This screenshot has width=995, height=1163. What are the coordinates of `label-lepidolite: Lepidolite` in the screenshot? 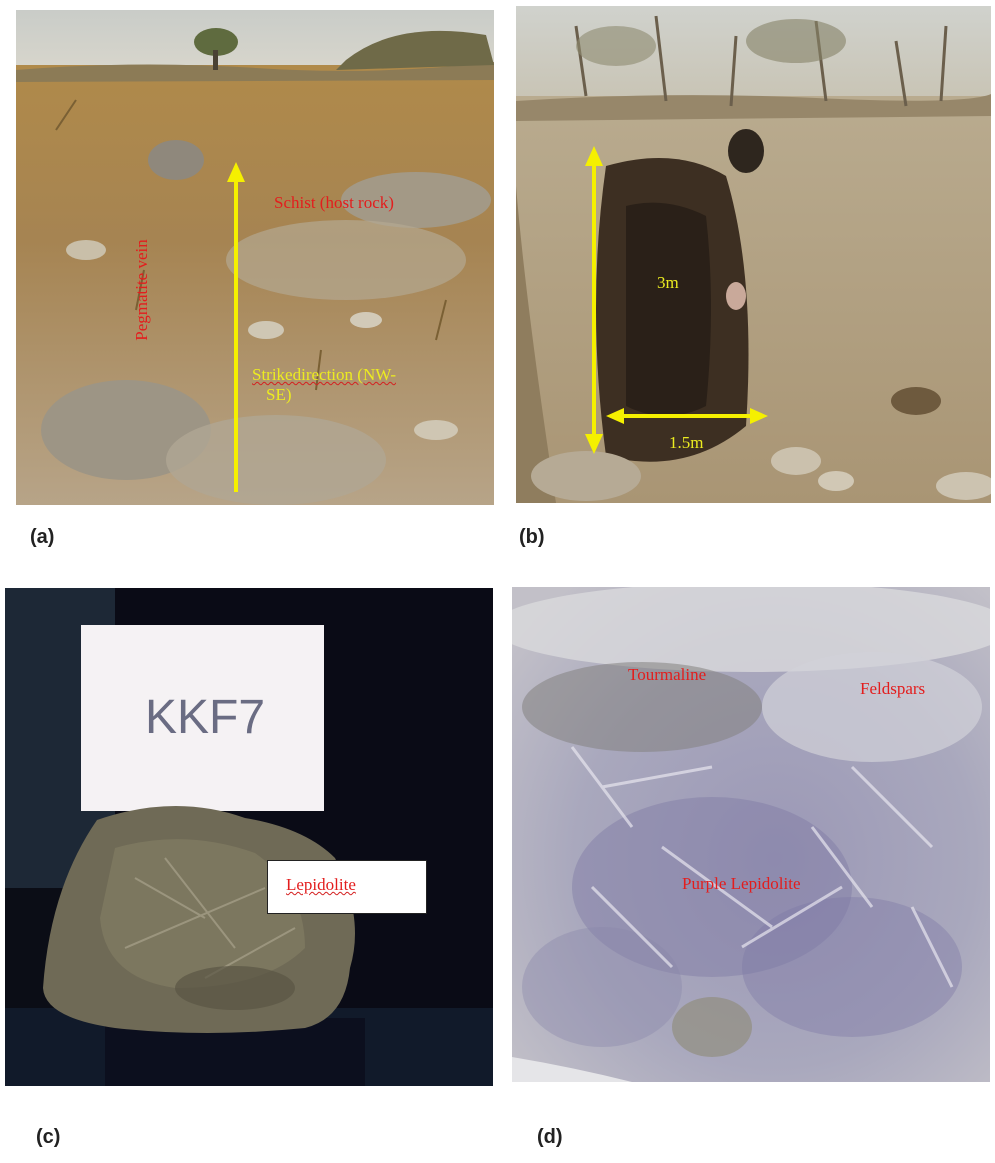 It's located at (321, 884).